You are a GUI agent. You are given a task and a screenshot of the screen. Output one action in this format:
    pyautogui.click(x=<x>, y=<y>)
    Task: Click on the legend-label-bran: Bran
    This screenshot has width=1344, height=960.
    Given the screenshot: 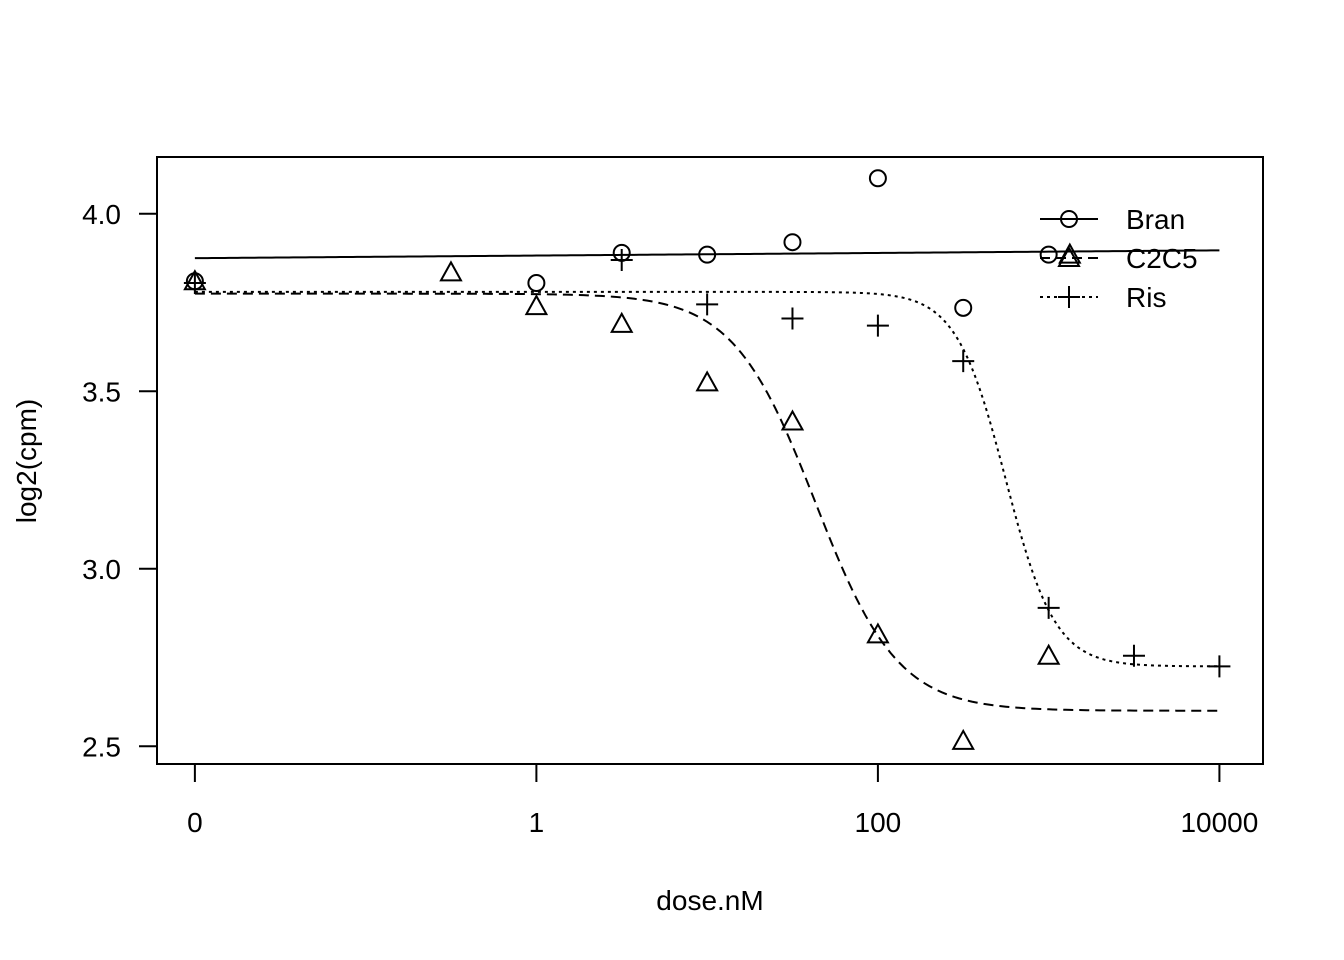 What is the action you would take?
    pyautogui.click(x=1155, y=219)
    